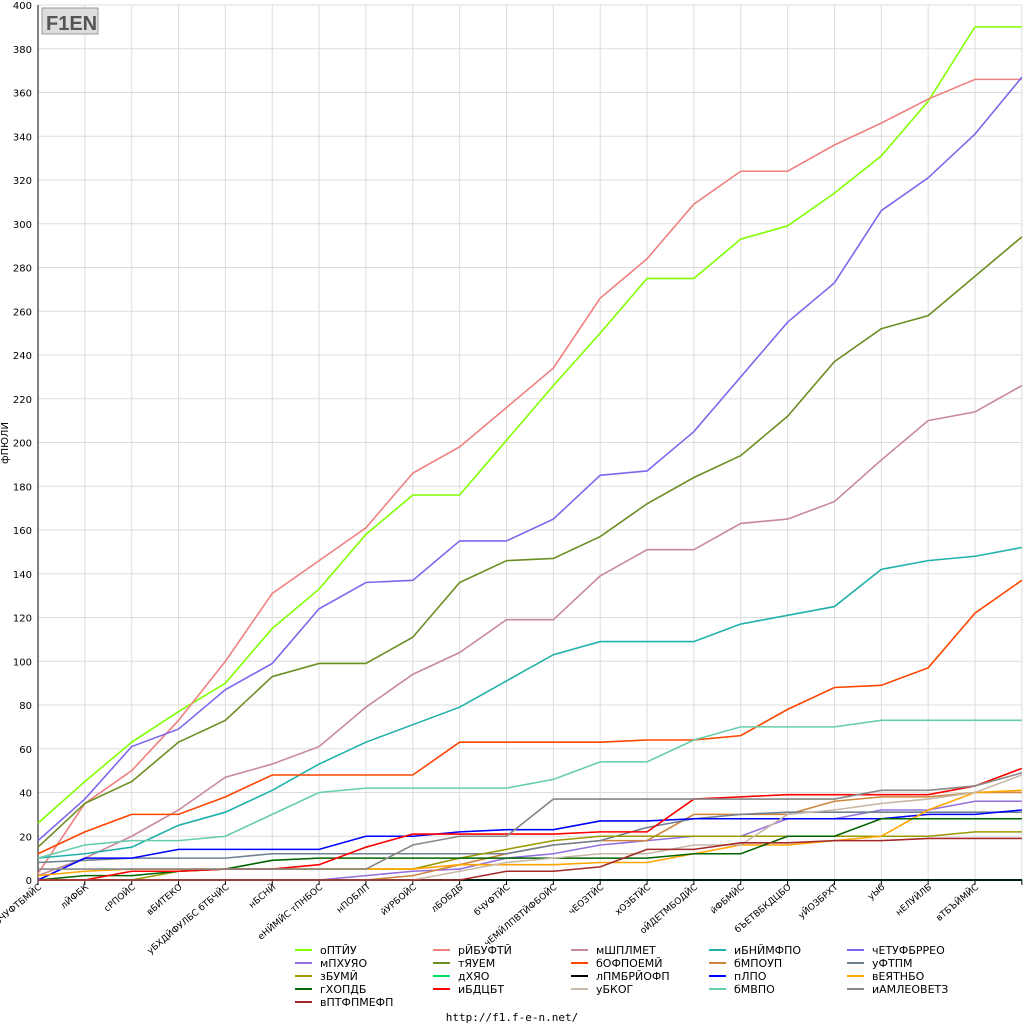 This screenshot has height=1024, width=1024. Describe the element at coordinates (586, 899) in the screenshot. I see `x-tick-label: чЕОЗТЙС` at that location.